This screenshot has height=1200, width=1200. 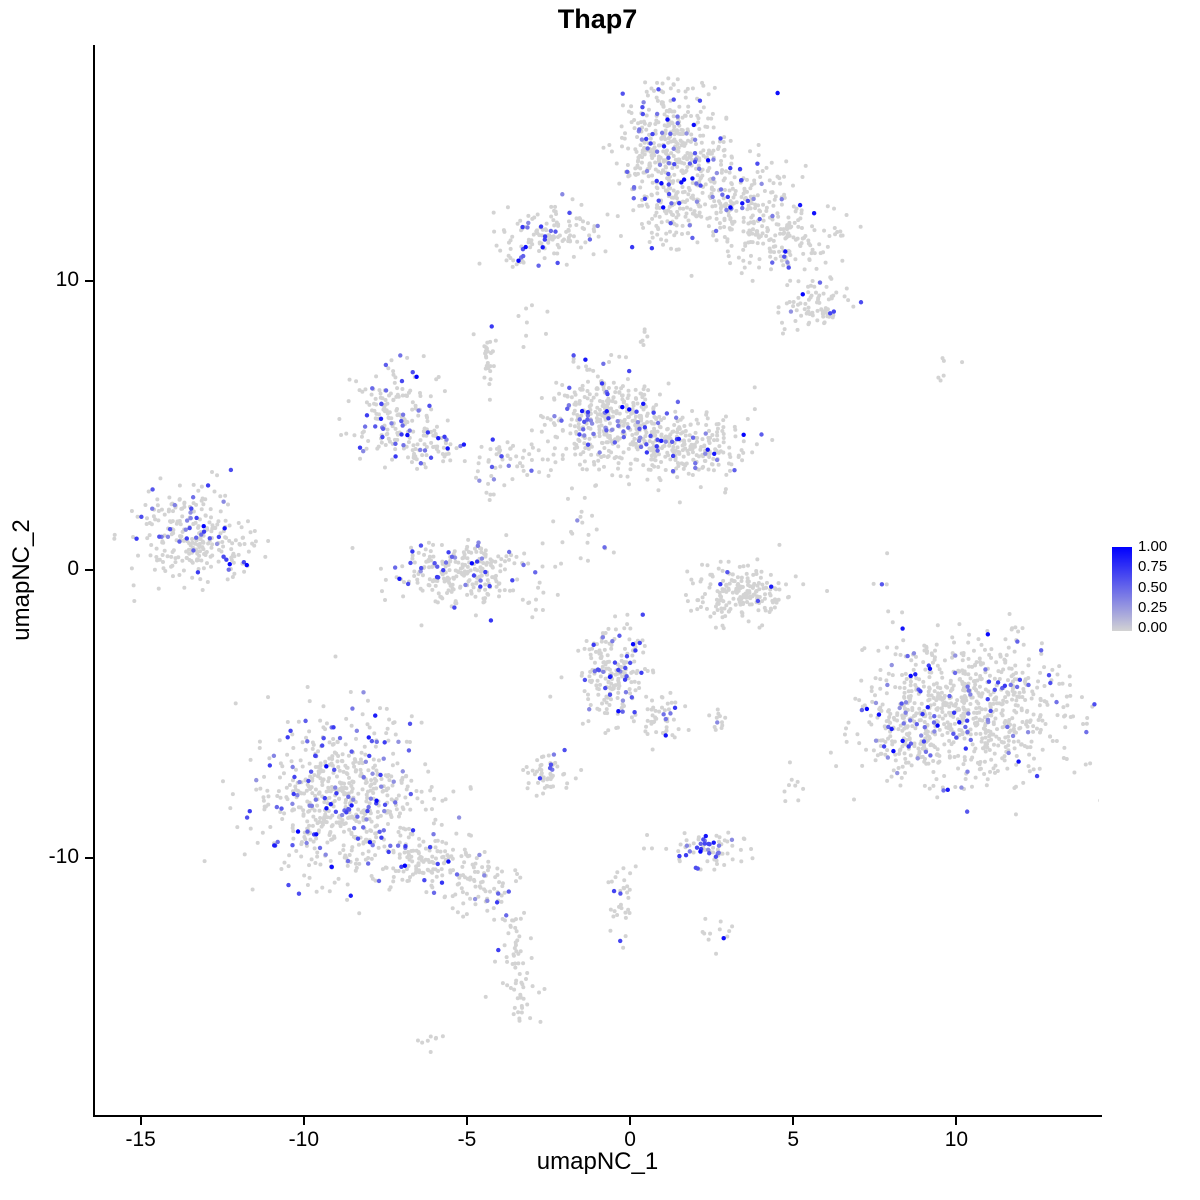 I want to click on legend-labels: 1.00 0.75 0.50 0.25 0.00, so click(x=1152, y=587).